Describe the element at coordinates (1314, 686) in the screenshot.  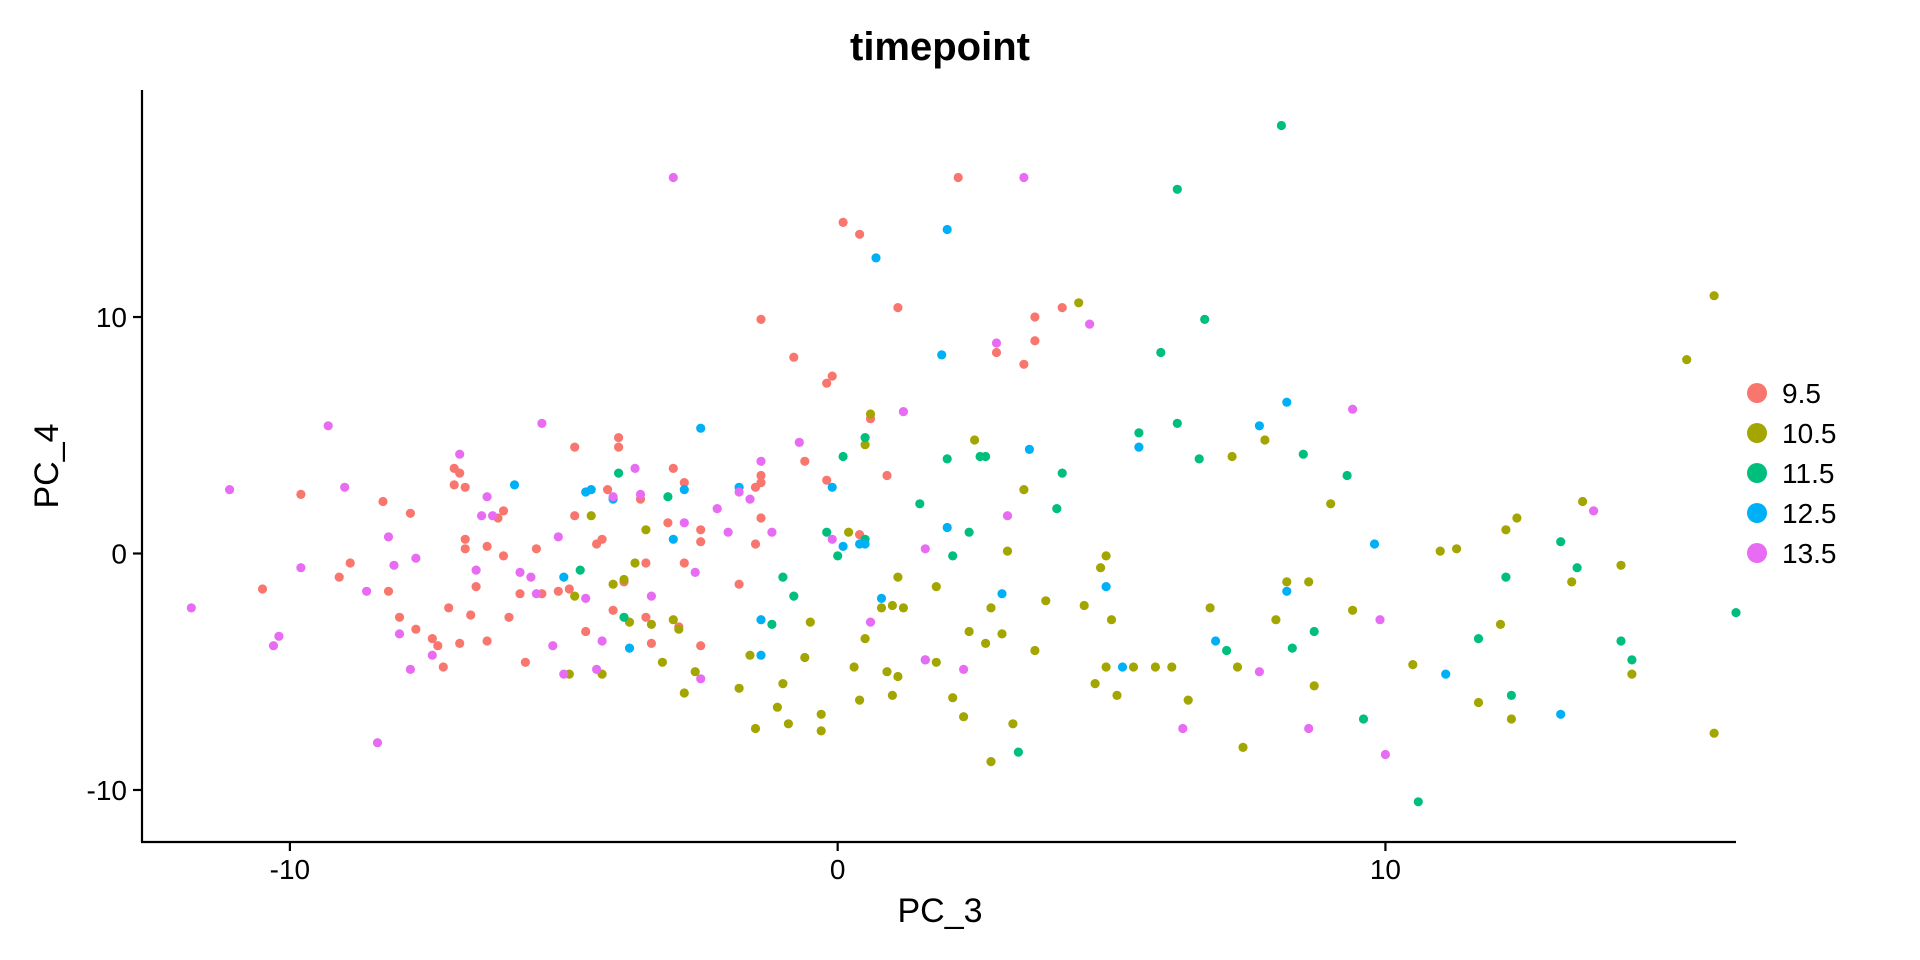
I see `point-10.5-73` at that location.